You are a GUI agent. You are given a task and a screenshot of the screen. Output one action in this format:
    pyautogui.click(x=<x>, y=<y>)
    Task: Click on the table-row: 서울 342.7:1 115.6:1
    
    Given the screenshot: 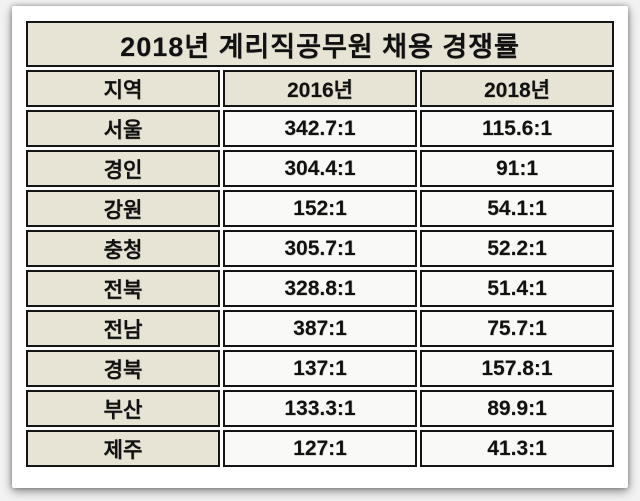 What is the action you would take?
    pyautogui.click(x=320, y=128)
    